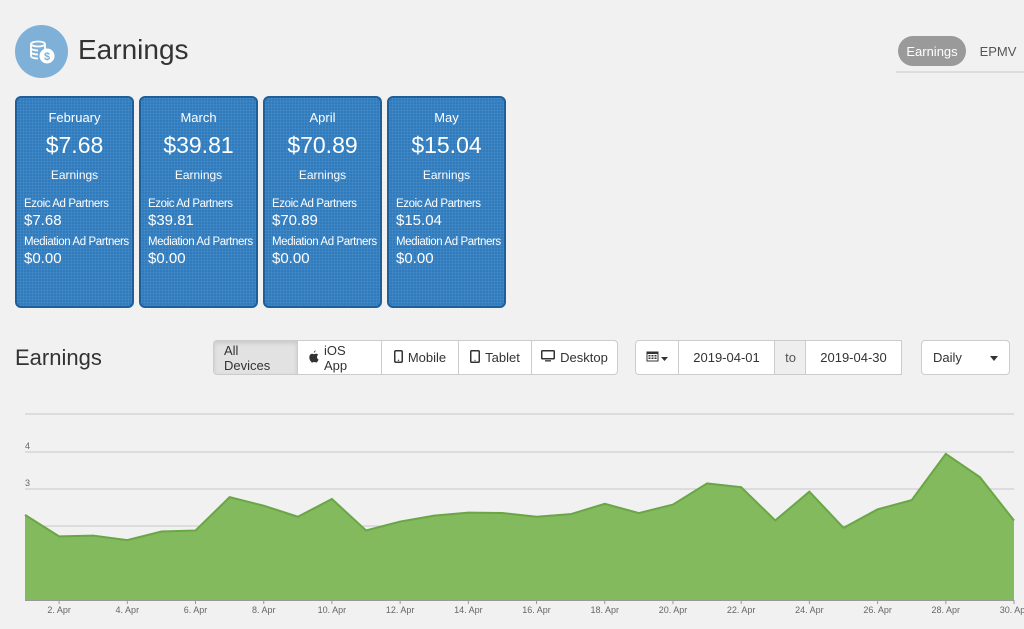 The image size is (1024, 629). What do you see at coordinates (475, 357) in the screenshot?
I see `tablet-icon` at bounding box center [475, 357].